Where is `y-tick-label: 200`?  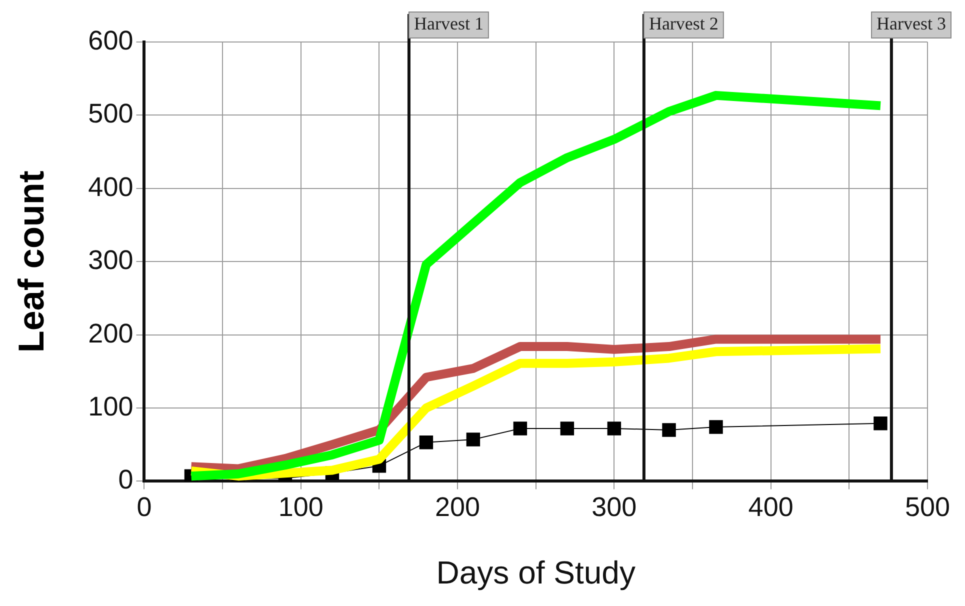
y-tick-label: 200 is located at coordinates (111, 333).